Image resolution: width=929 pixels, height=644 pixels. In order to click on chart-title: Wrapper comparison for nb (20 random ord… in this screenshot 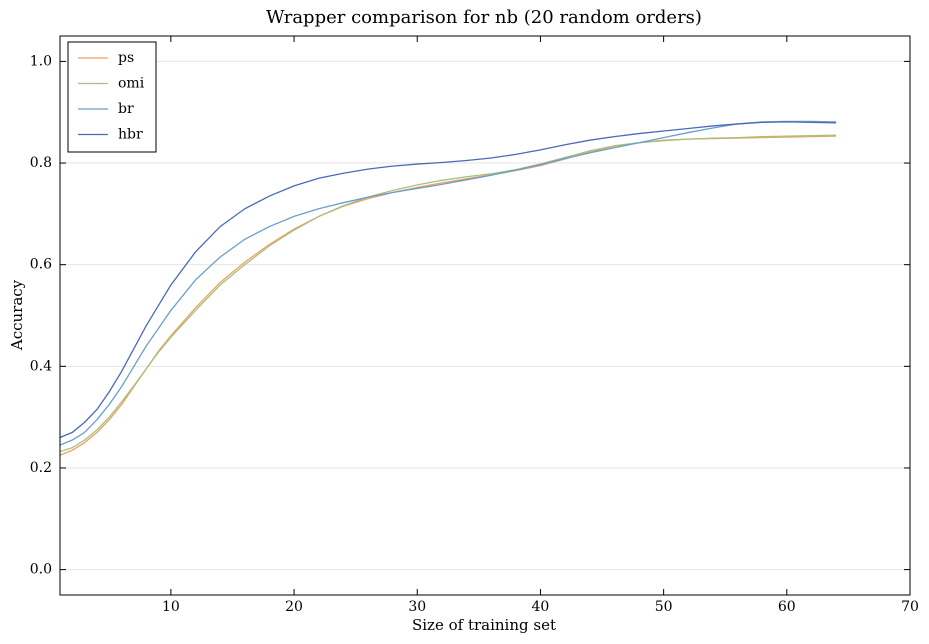, I will do `click(484, 17)`.